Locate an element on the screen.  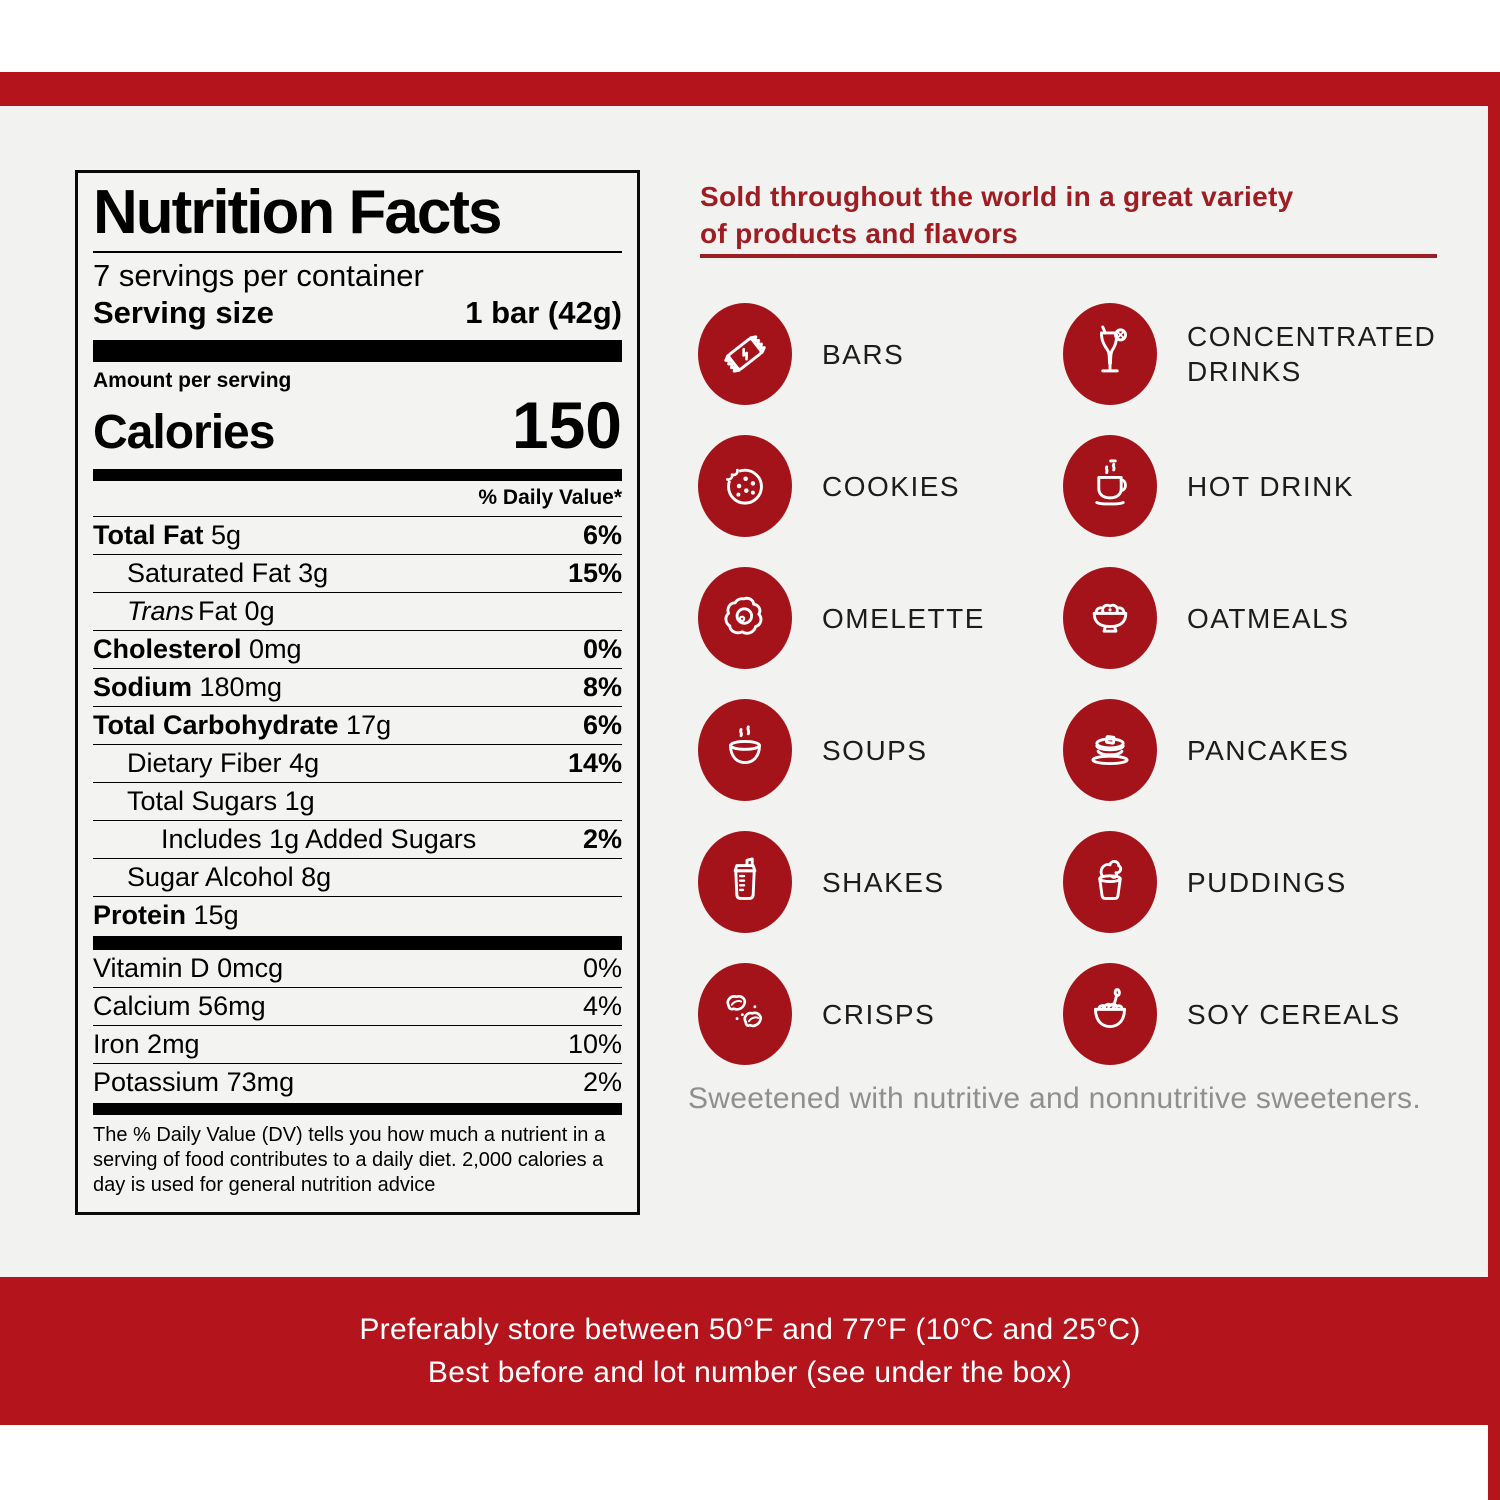
product-item-soy-cereals: SOY CEREALS is located at coordinates (1263, 1014).